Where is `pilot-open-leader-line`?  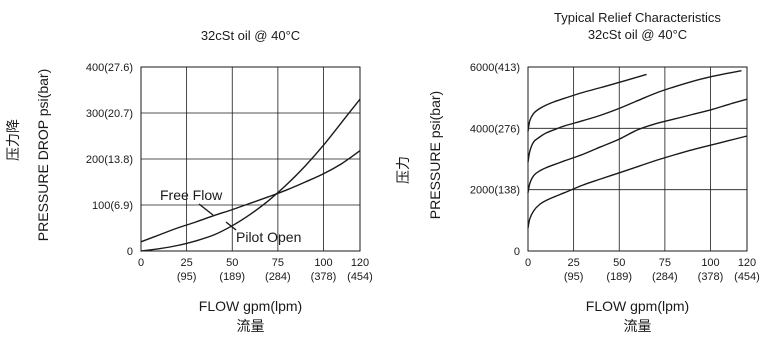 pilot-open-leader-line is located at coordinates (231, 226).